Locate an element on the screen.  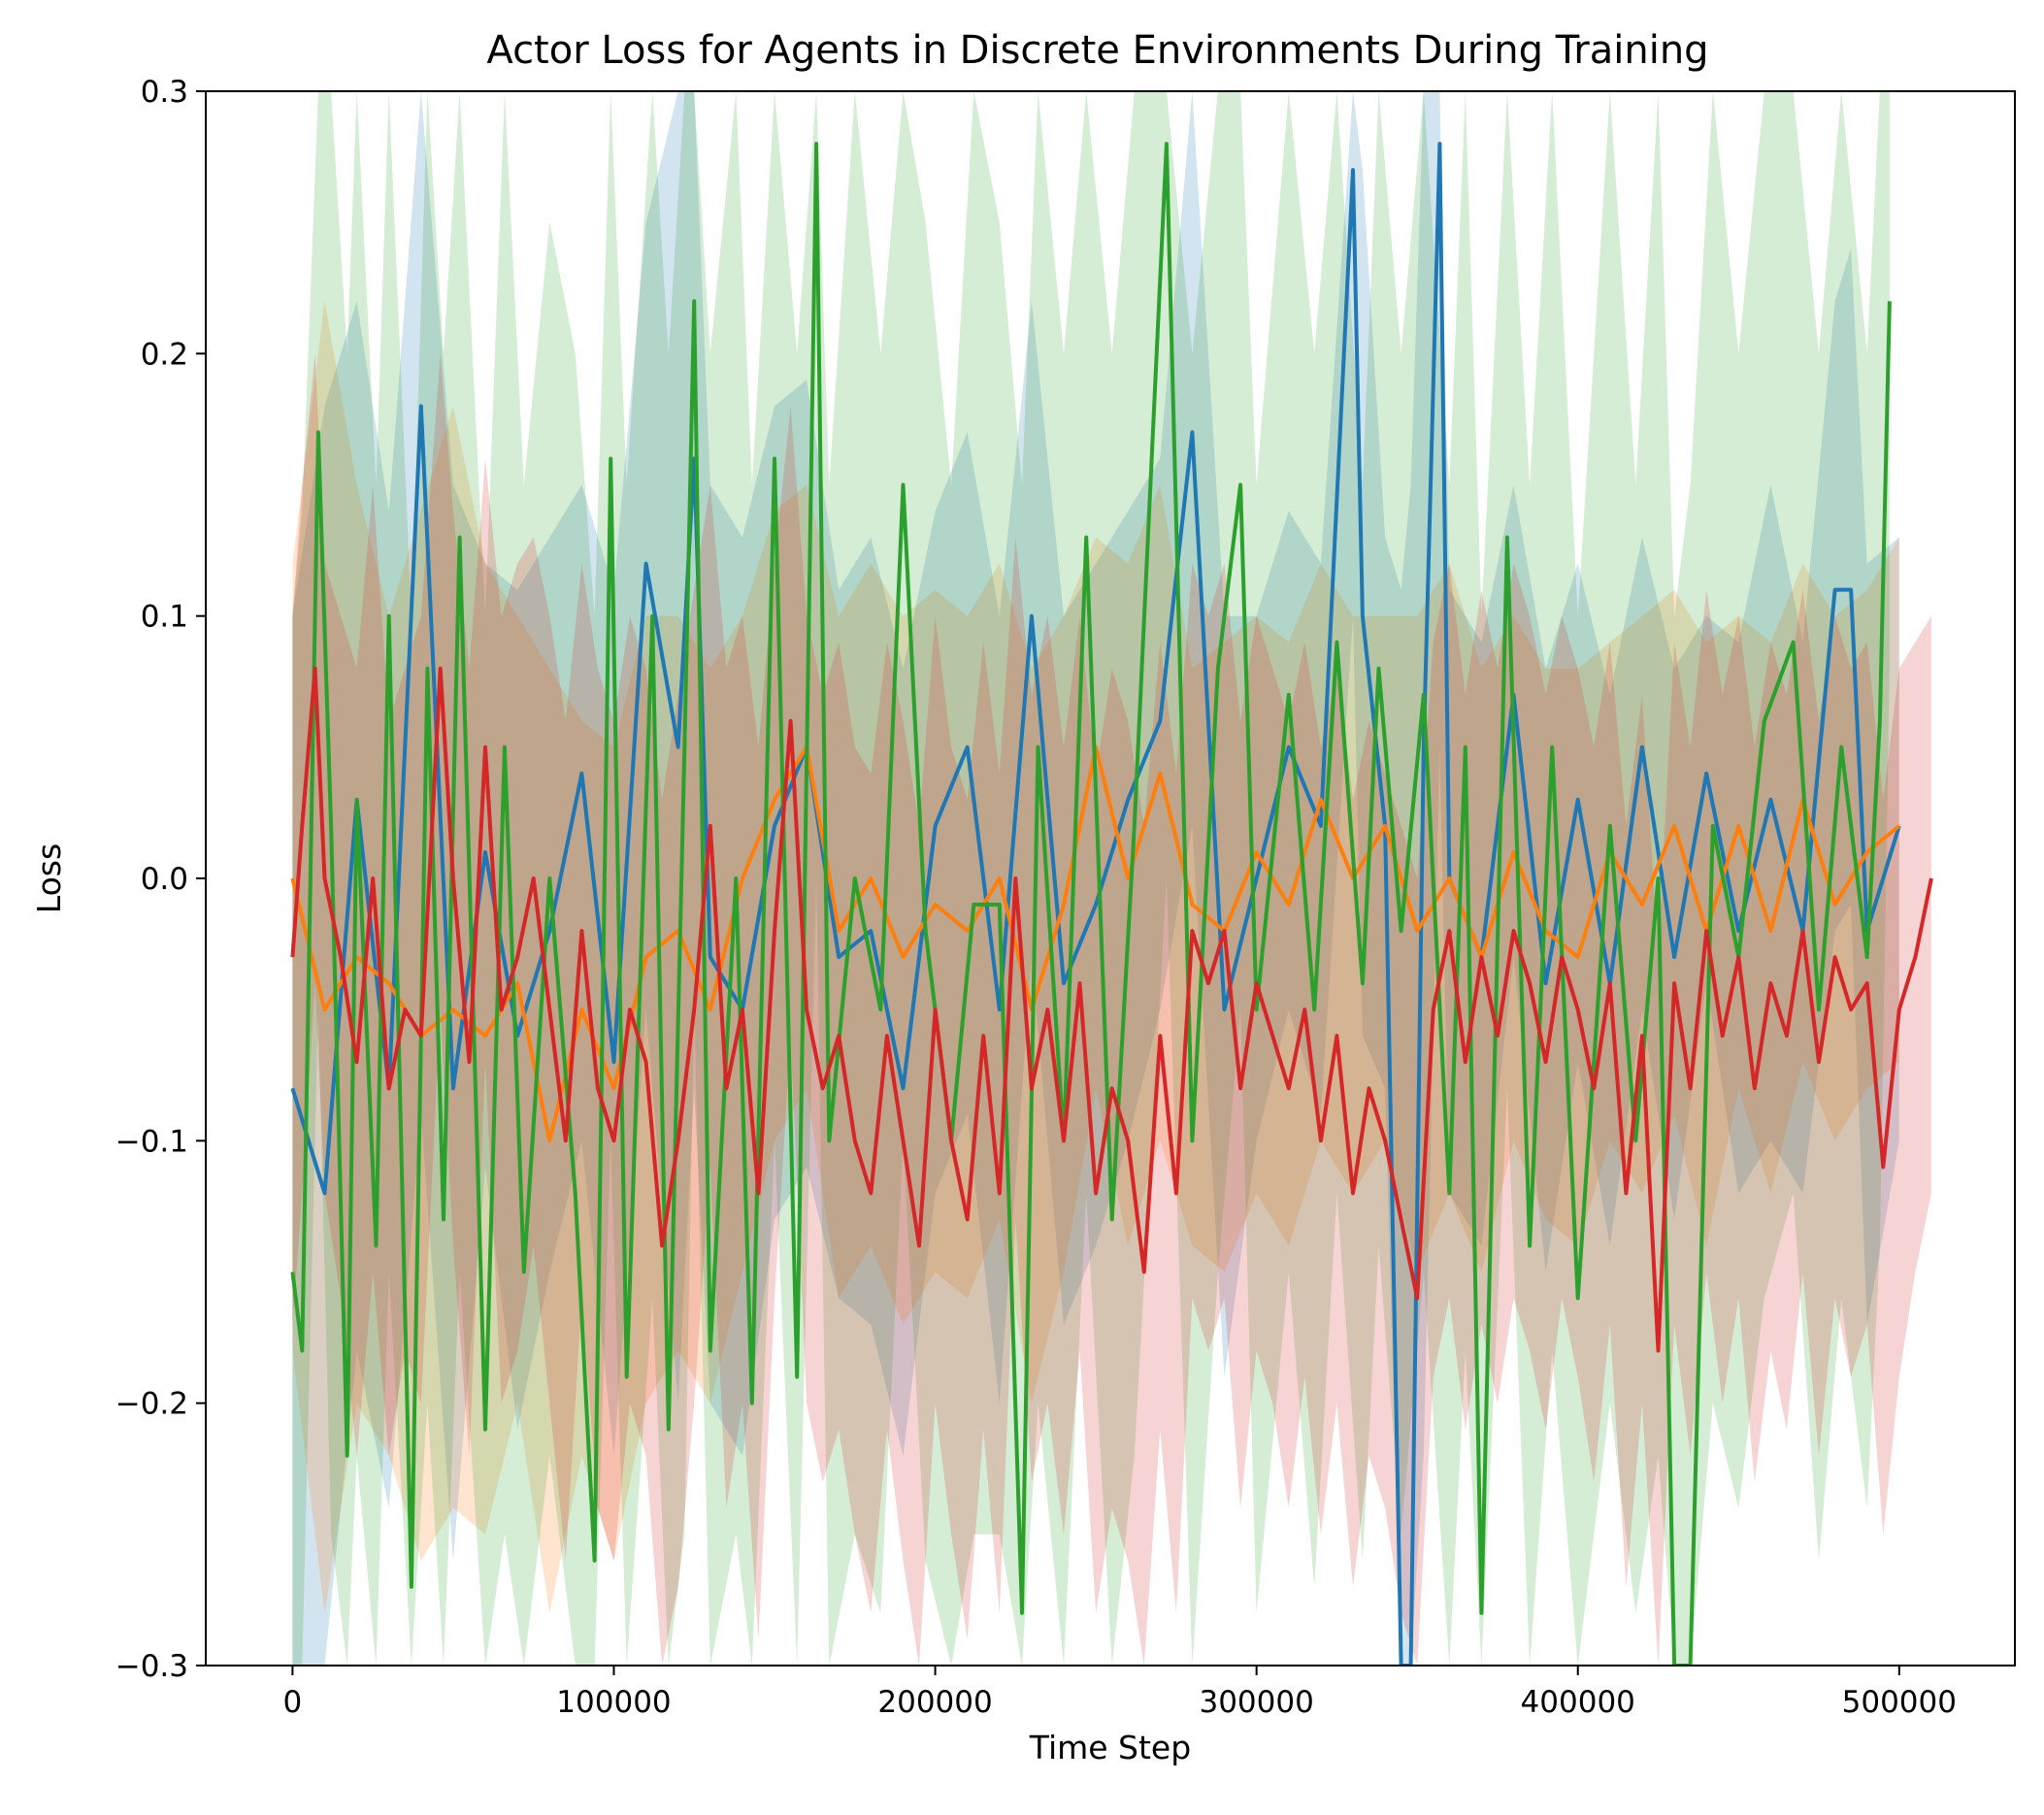
y-tick-label: 0.2 is located at coordinates (164, 354).